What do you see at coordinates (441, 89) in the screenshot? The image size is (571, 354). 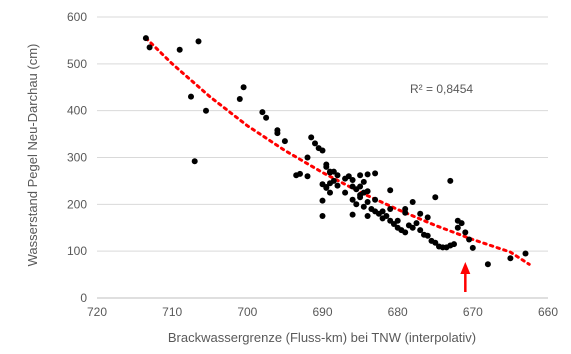 I see `r-squared-annotation: R² = 0,8454` at bounding box center [441, 89].